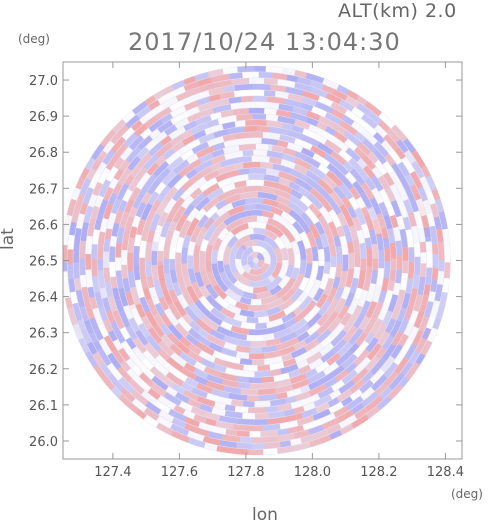 The image size is (491, 525). What do you see at coordinates (312, 472) in the screenshot?
I see `x-tick-label: 128.0` at bounding box center [312, 472].